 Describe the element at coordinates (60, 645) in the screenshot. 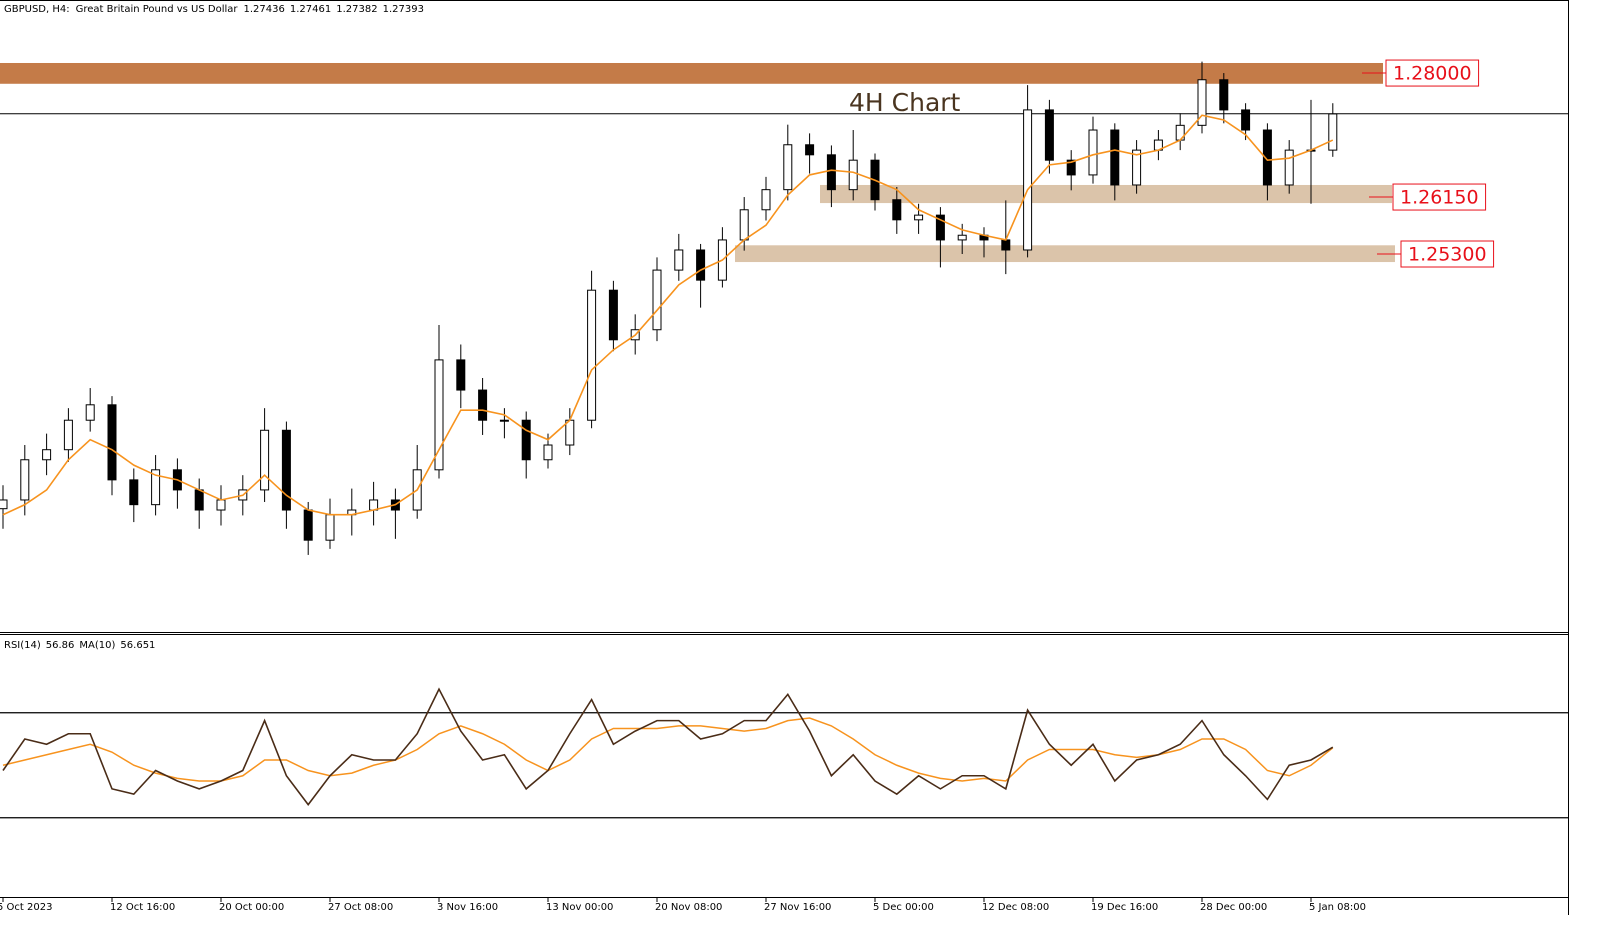

I see `rsi-value: 56.86` at that location.